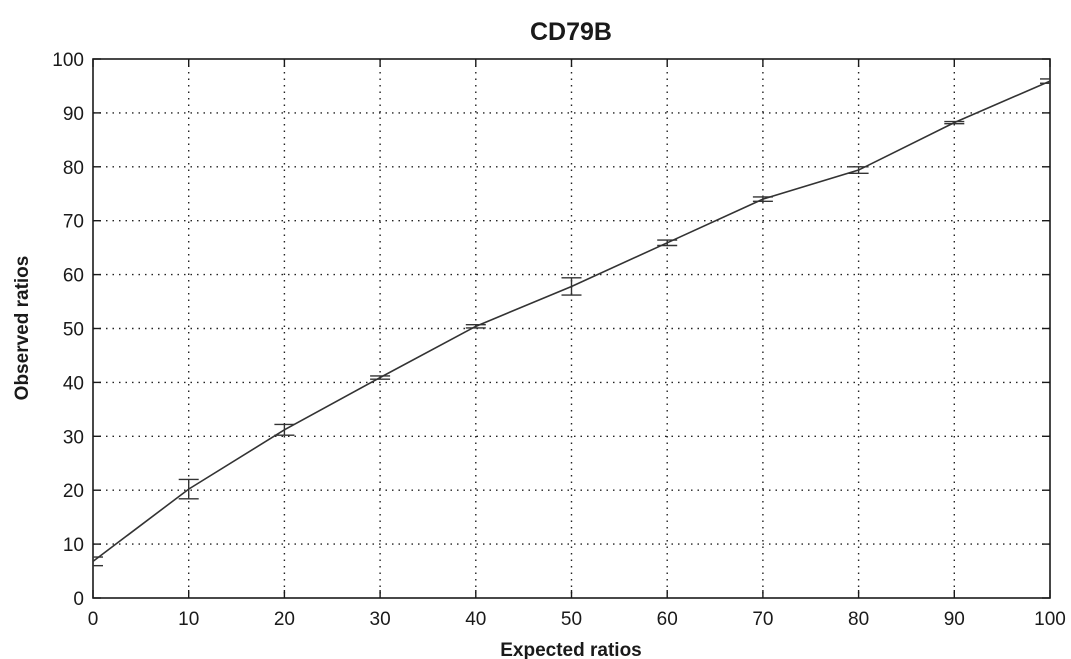 The height and width of the screenshot is (659, 1071). What do you see at coordinates (571, 619) in the screenshot?
I see `x-tick-label: 50` at bounding box center [571, 619].